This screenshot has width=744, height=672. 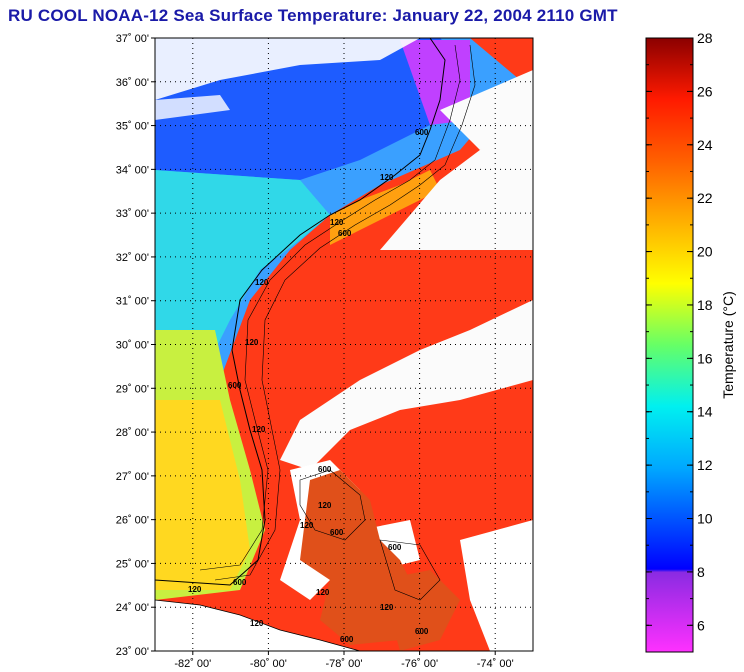 I want to click on lat-tick-label: 28˚ 00', so click(x=132, y=433).